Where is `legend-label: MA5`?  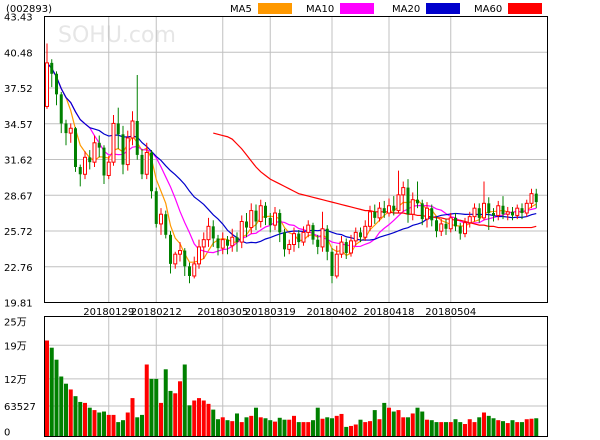 legend-label: MA5 is located at coordinates (241, 9).